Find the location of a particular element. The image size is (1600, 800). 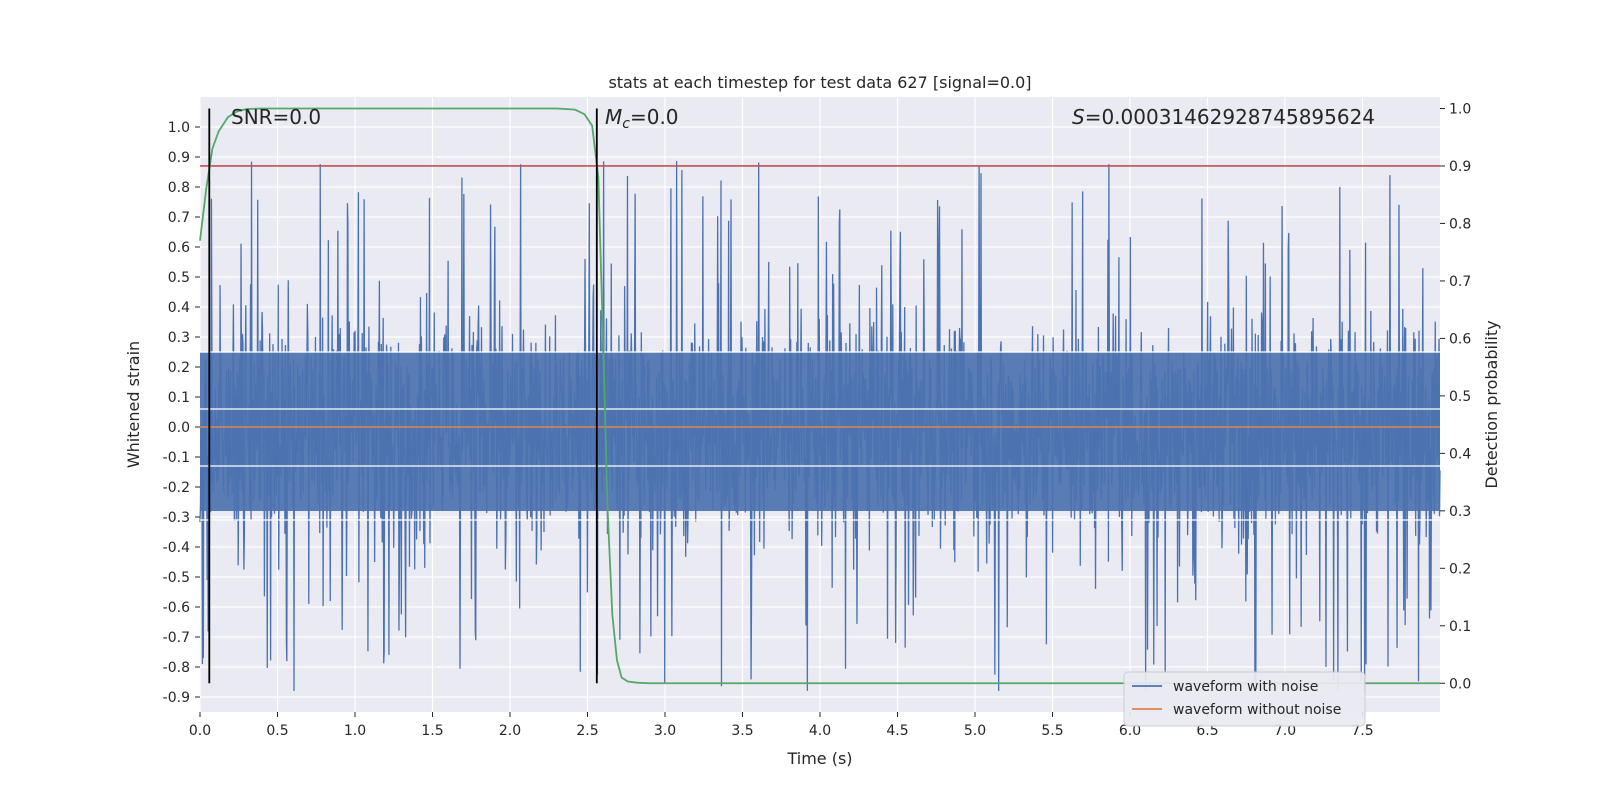

y2-tick-label: 0.6 is located at coordinates (1460, 339).